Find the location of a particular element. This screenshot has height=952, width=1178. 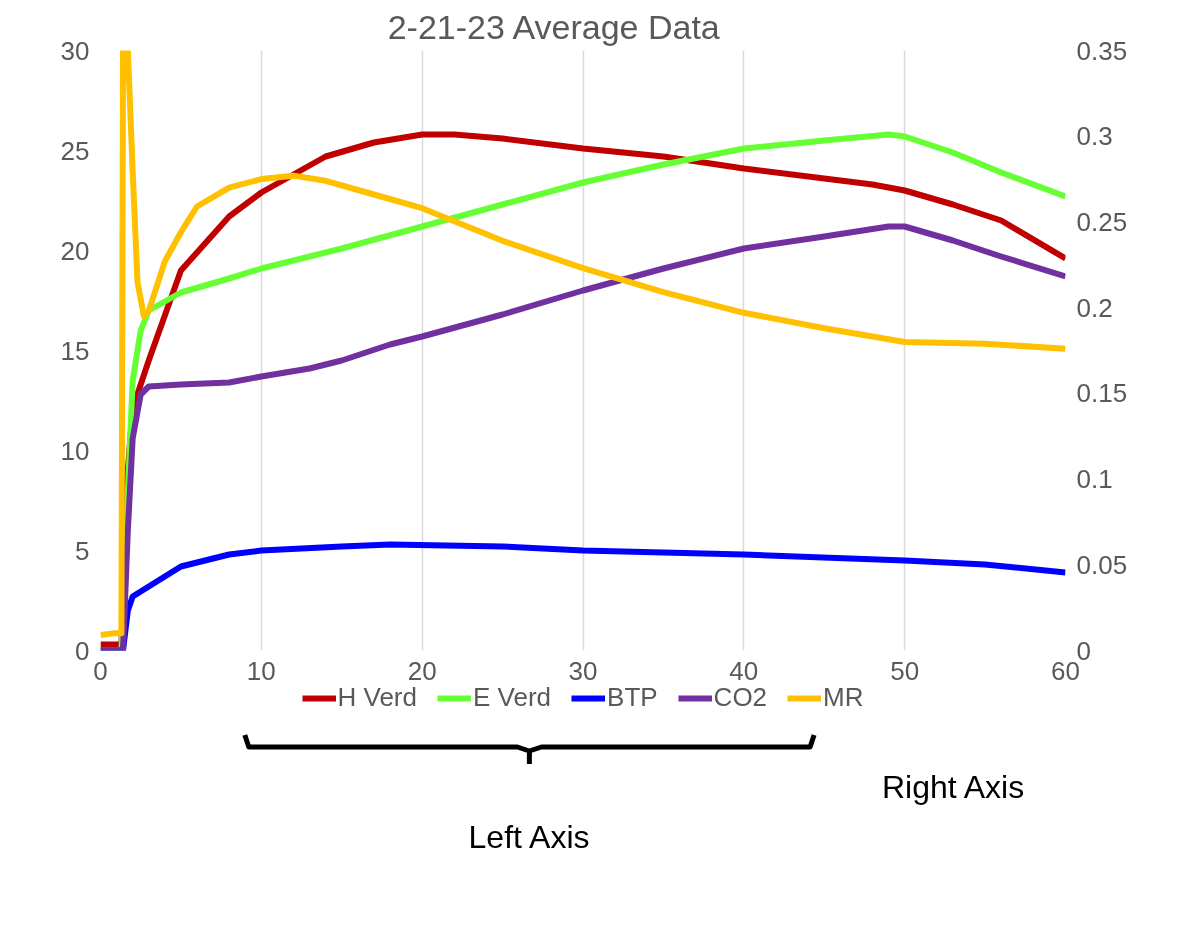

y-tick-label: 25 is located at coordinates (75, 150).